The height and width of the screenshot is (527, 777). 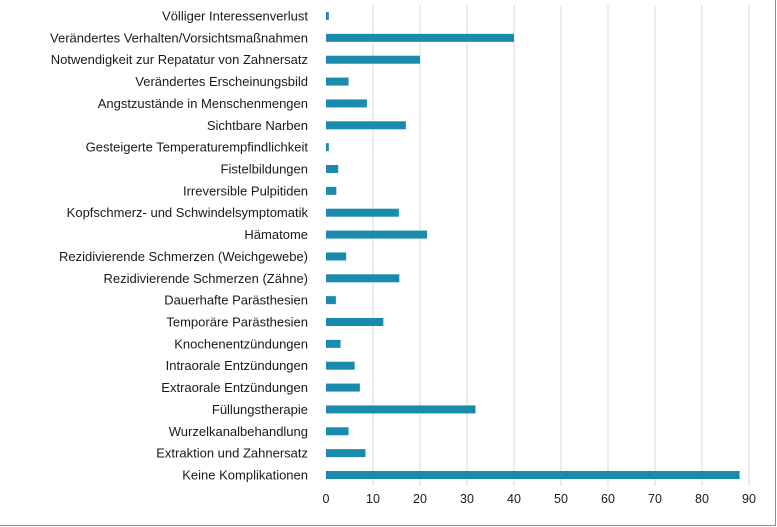 I want to click on category-label: Verändertes Verhalten/Vorsichtsmaßnahmen, so click(x=179, y=37).